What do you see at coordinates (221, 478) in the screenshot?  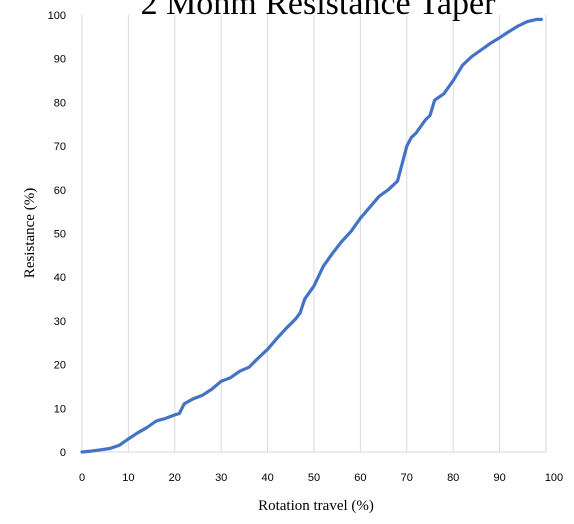 I see `x-tick-label-30: 30` at bounding box center [221, 478].